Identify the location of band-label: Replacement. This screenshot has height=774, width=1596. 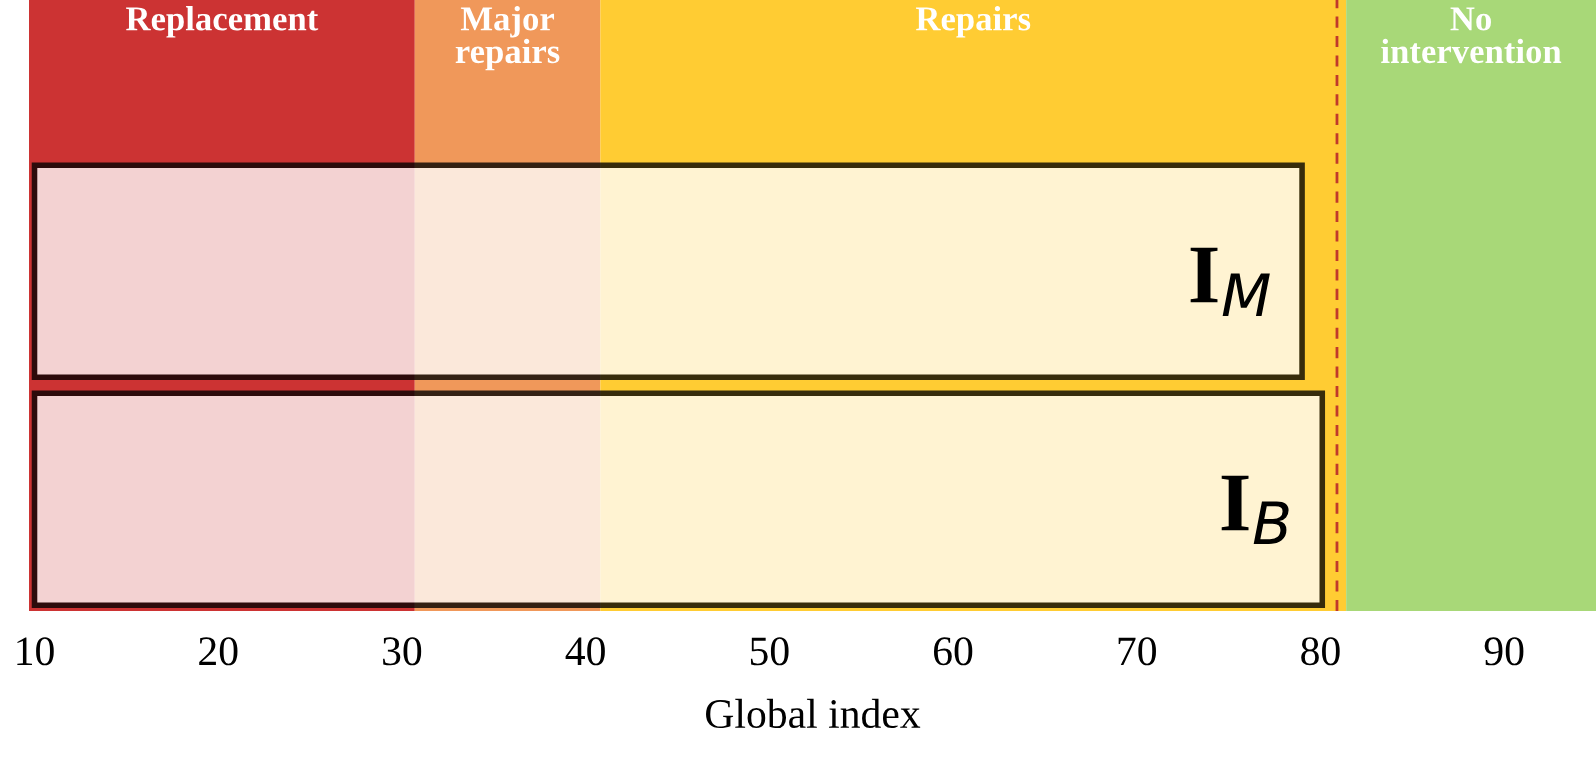
(222, 22).